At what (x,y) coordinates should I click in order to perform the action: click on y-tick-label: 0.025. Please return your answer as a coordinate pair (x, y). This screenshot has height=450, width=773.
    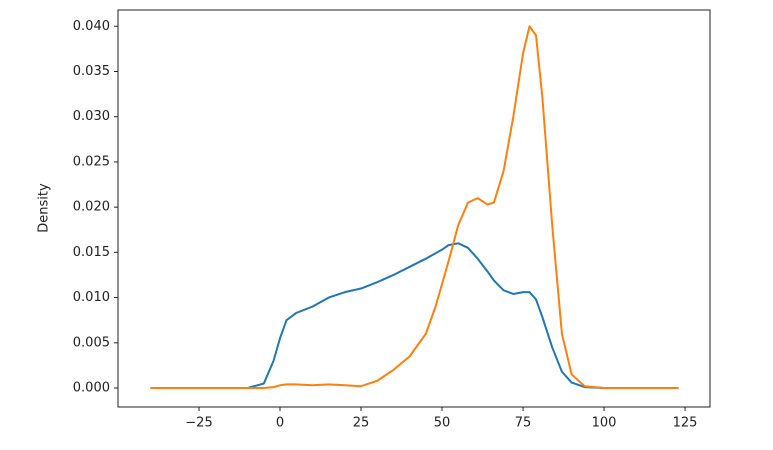
    Looking at the image, I should click on (91, 161).